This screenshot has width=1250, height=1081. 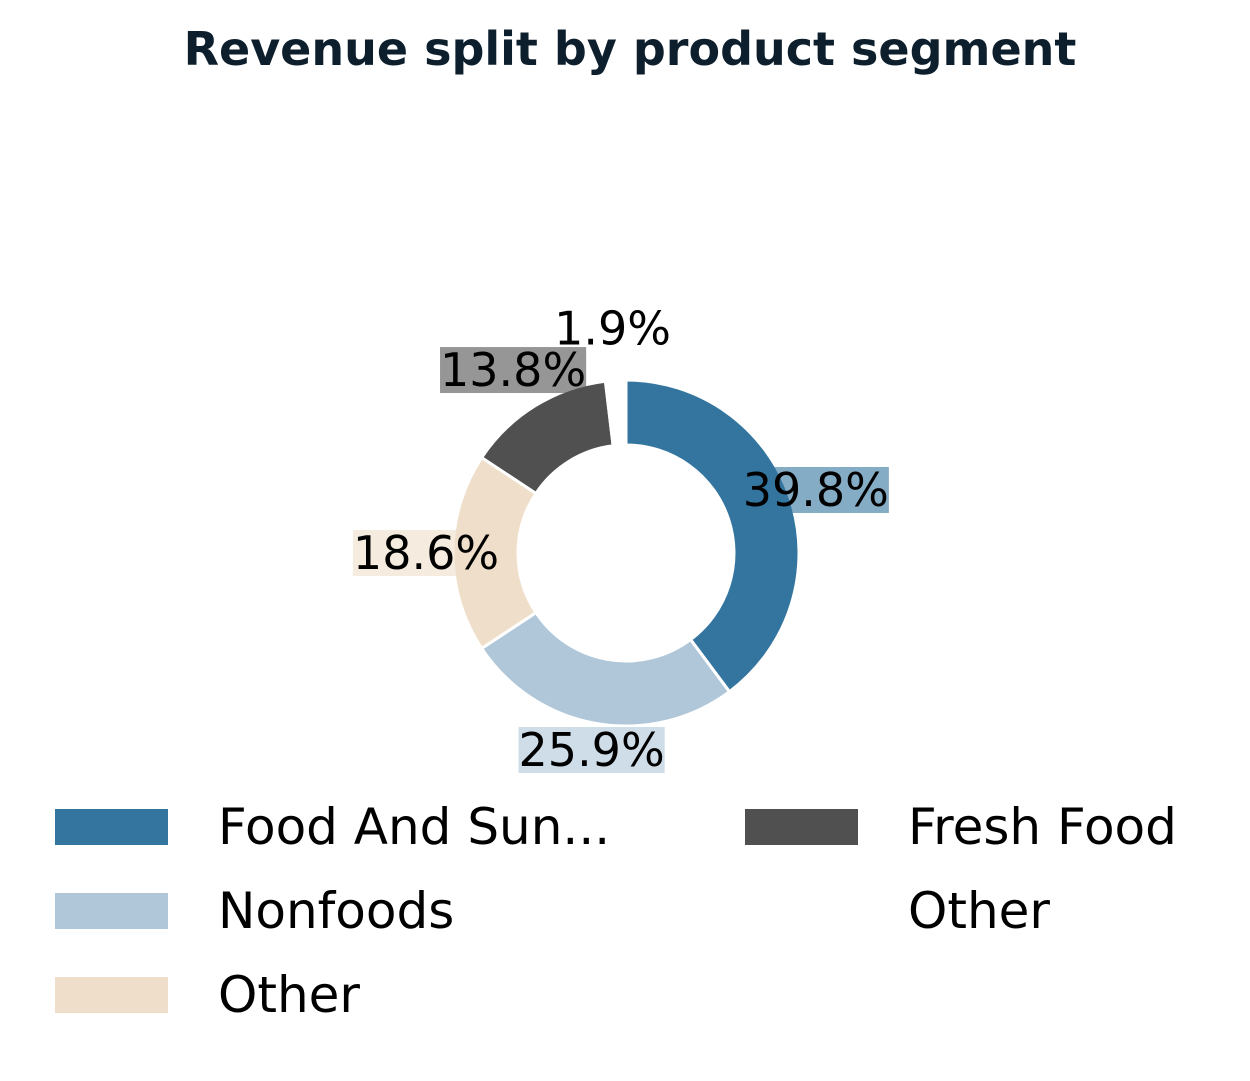 I want to click on slice-label-group-1: 25.9%, so click(x=591, y=750).